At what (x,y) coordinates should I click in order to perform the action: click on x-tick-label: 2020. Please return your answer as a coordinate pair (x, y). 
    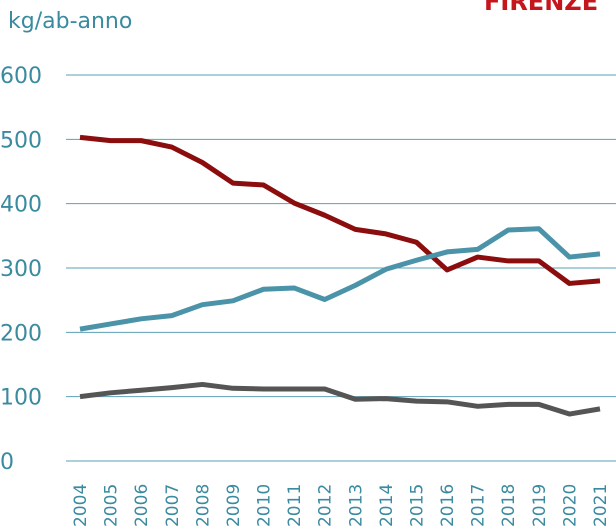
    Looking at the image, I should click on (570, 505).